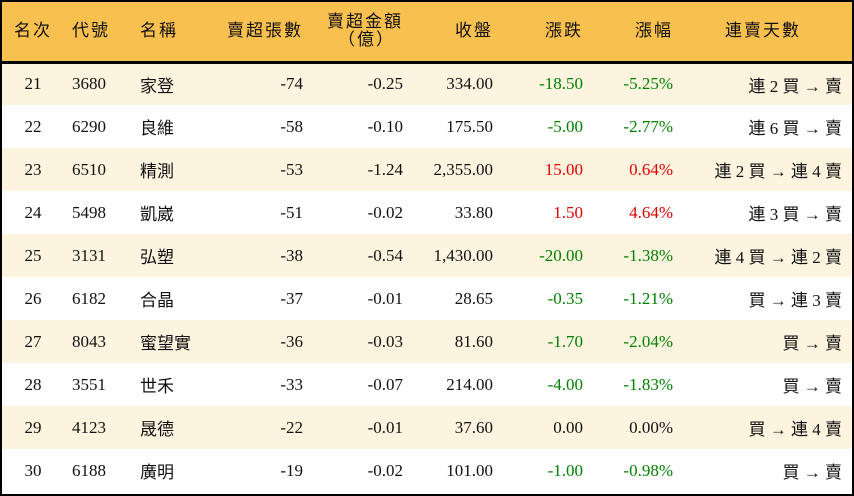  Describe the element at coordinates (795, 128) in the screenshot. I see `cell-streak: 連 6 買 → 賣` at that location.